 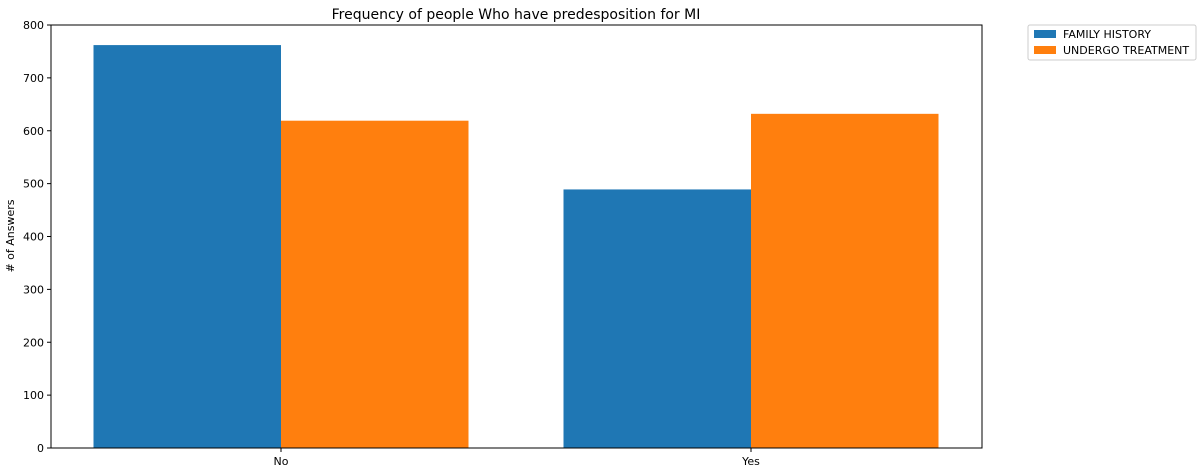 I want to click on y-tick-label-800: 800, so click(x=33, y=25).